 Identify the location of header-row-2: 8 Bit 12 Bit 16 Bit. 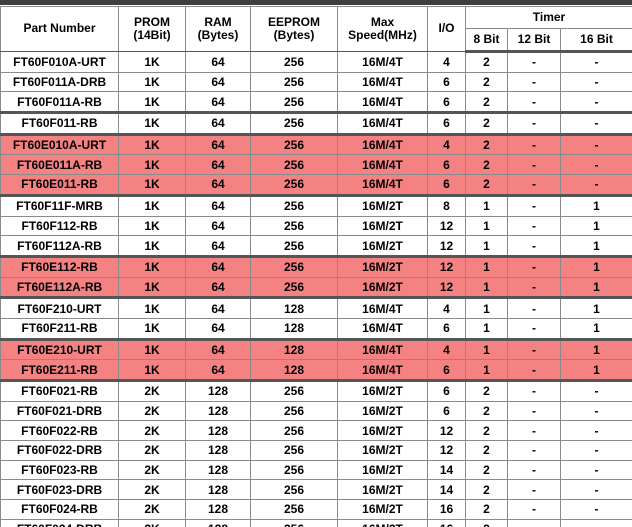
(316, 40).